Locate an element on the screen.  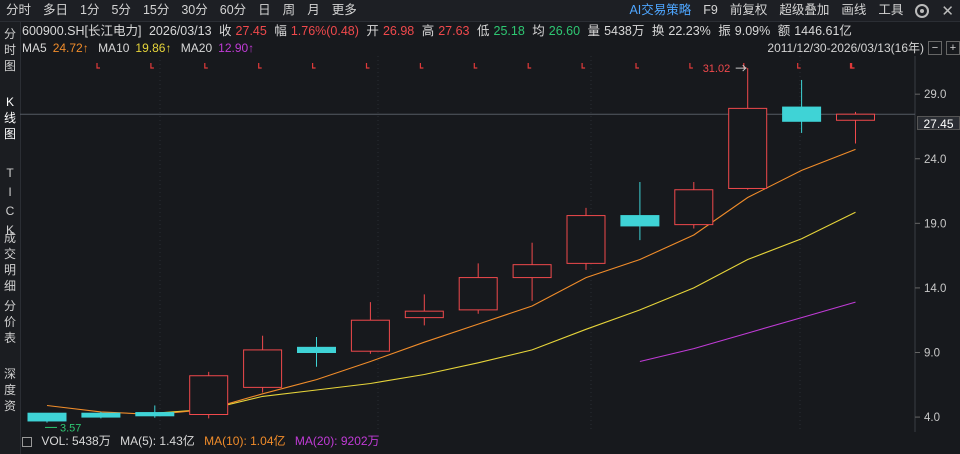
axis-tick-label: 29.0 is located at coordinates (935, 95).